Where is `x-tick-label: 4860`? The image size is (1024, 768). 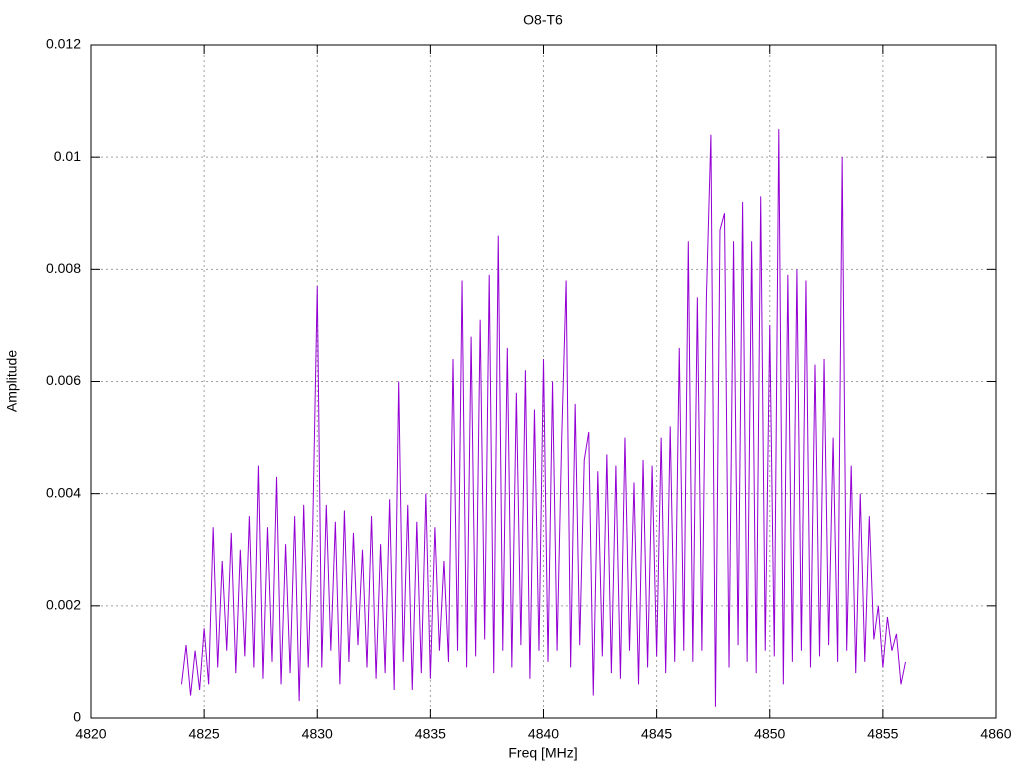
x-tick-label: 4860 is located at coordinates (995, 734).